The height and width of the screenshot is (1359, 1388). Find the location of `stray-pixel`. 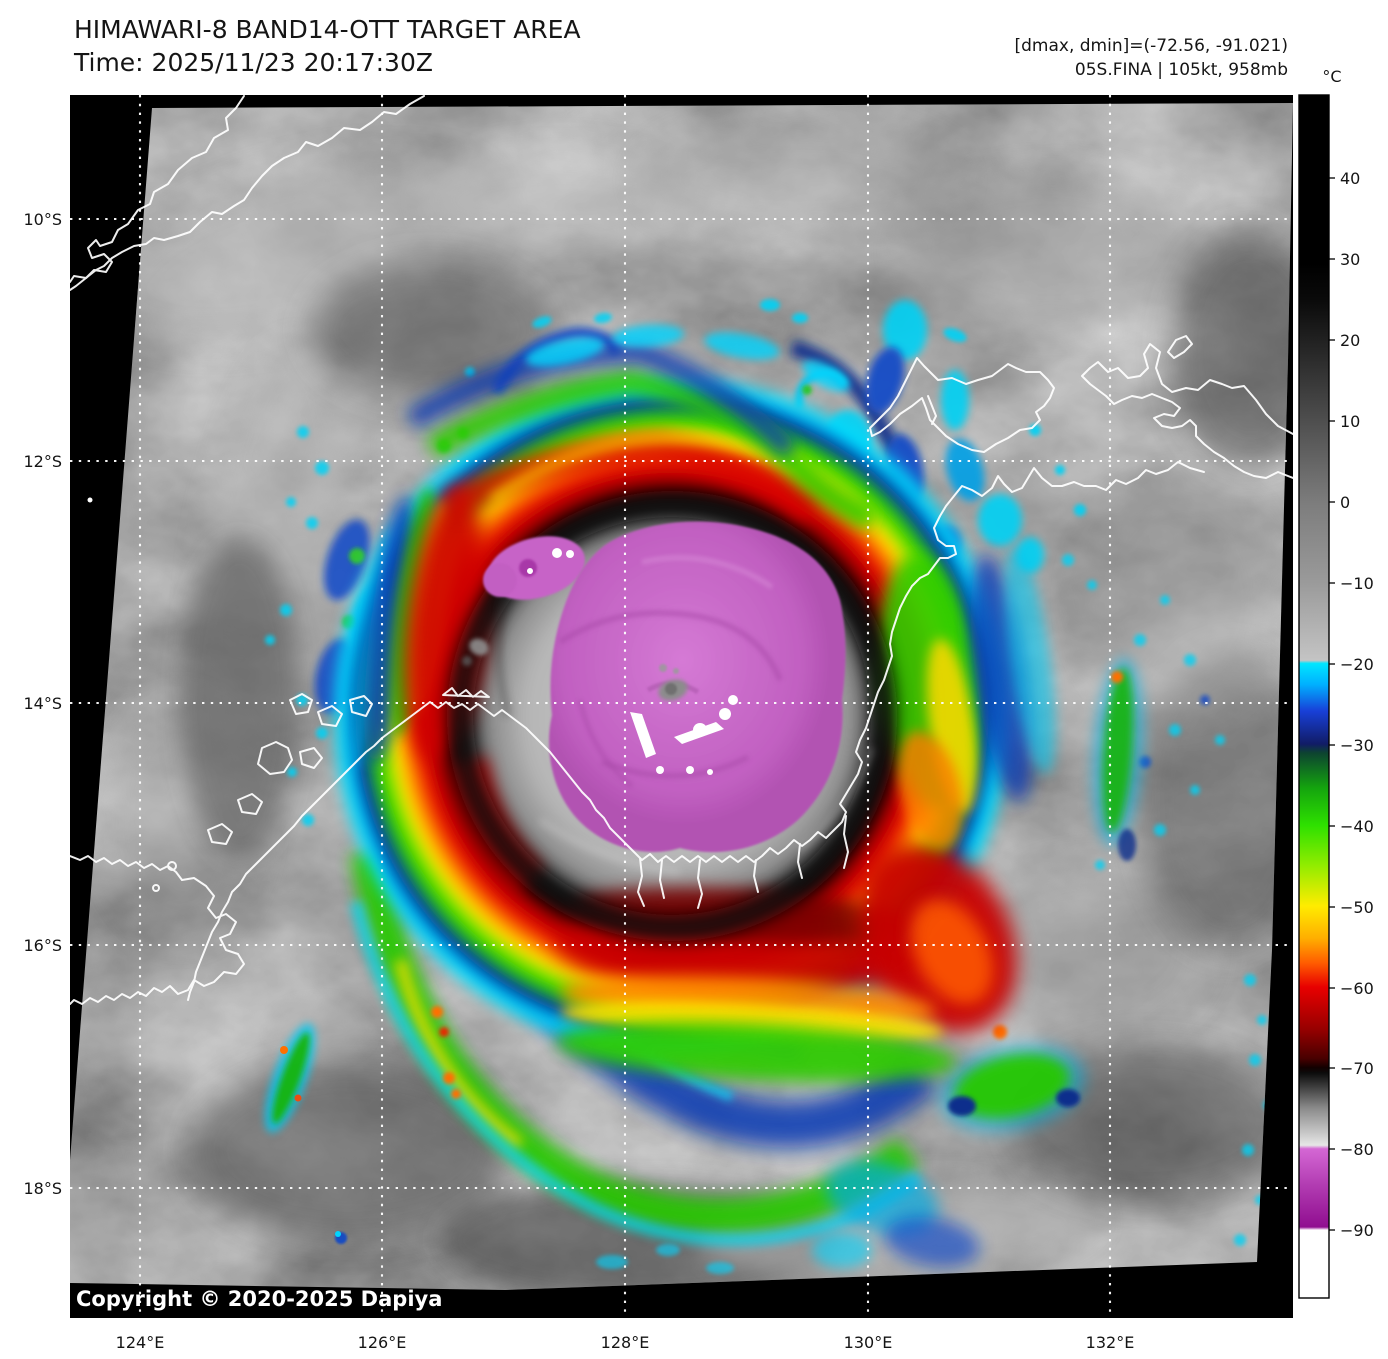

stray-pixel is located at coordinates (90, 500).